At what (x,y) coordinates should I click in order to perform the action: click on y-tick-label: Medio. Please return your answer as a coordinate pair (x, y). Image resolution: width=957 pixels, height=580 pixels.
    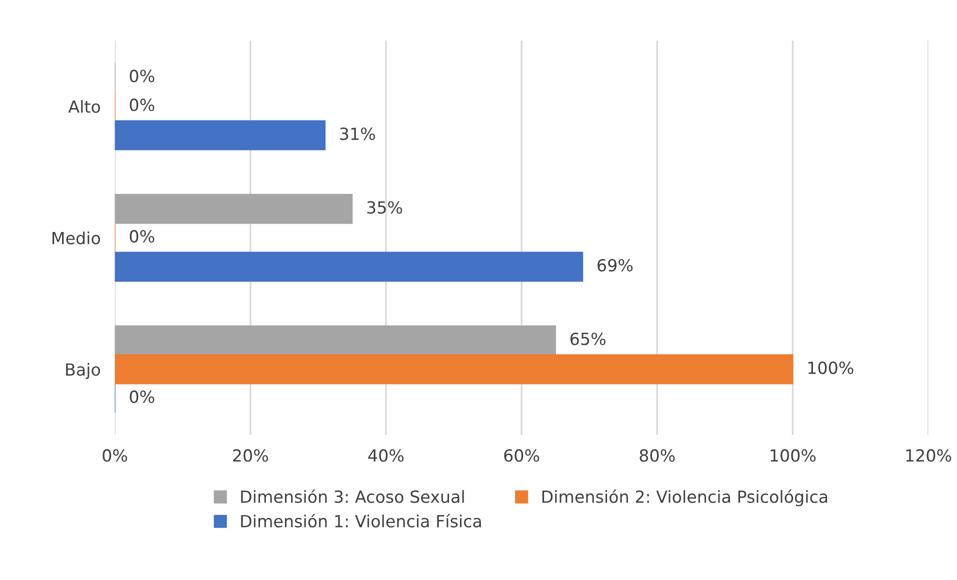
    Looking at the image, I should click on (76, 237).